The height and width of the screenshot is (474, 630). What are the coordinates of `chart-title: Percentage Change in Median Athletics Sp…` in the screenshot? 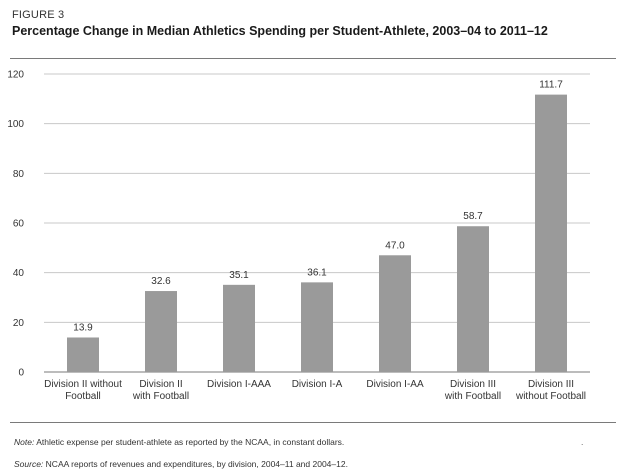 It's located at (280, 31).